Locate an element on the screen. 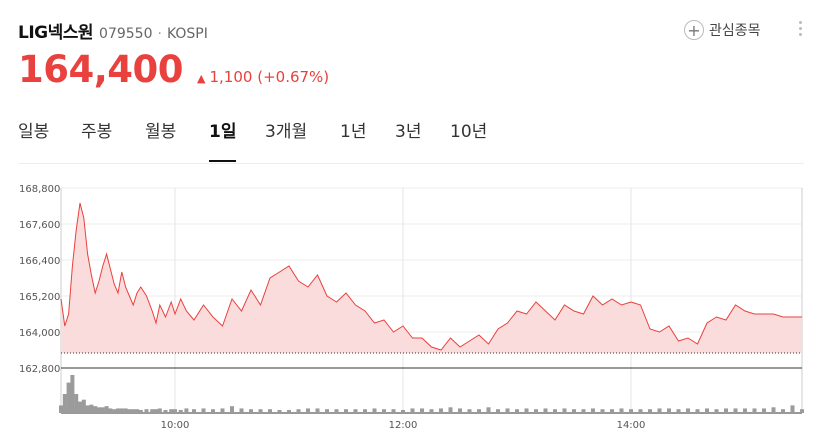 The image size is (818, 439). x-tick-label: 10:00 is located at coordinates (175, 425).